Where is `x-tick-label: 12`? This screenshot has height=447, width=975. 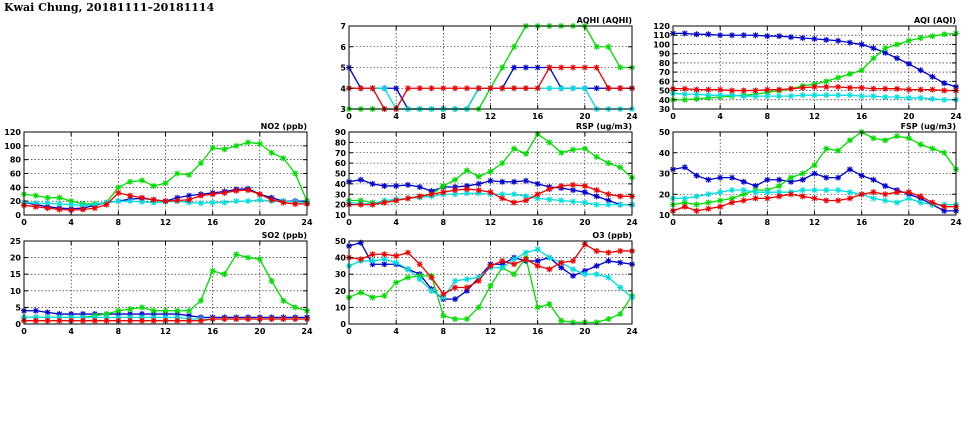 x-tick-label: 12 is located at coordinates (814, 116).